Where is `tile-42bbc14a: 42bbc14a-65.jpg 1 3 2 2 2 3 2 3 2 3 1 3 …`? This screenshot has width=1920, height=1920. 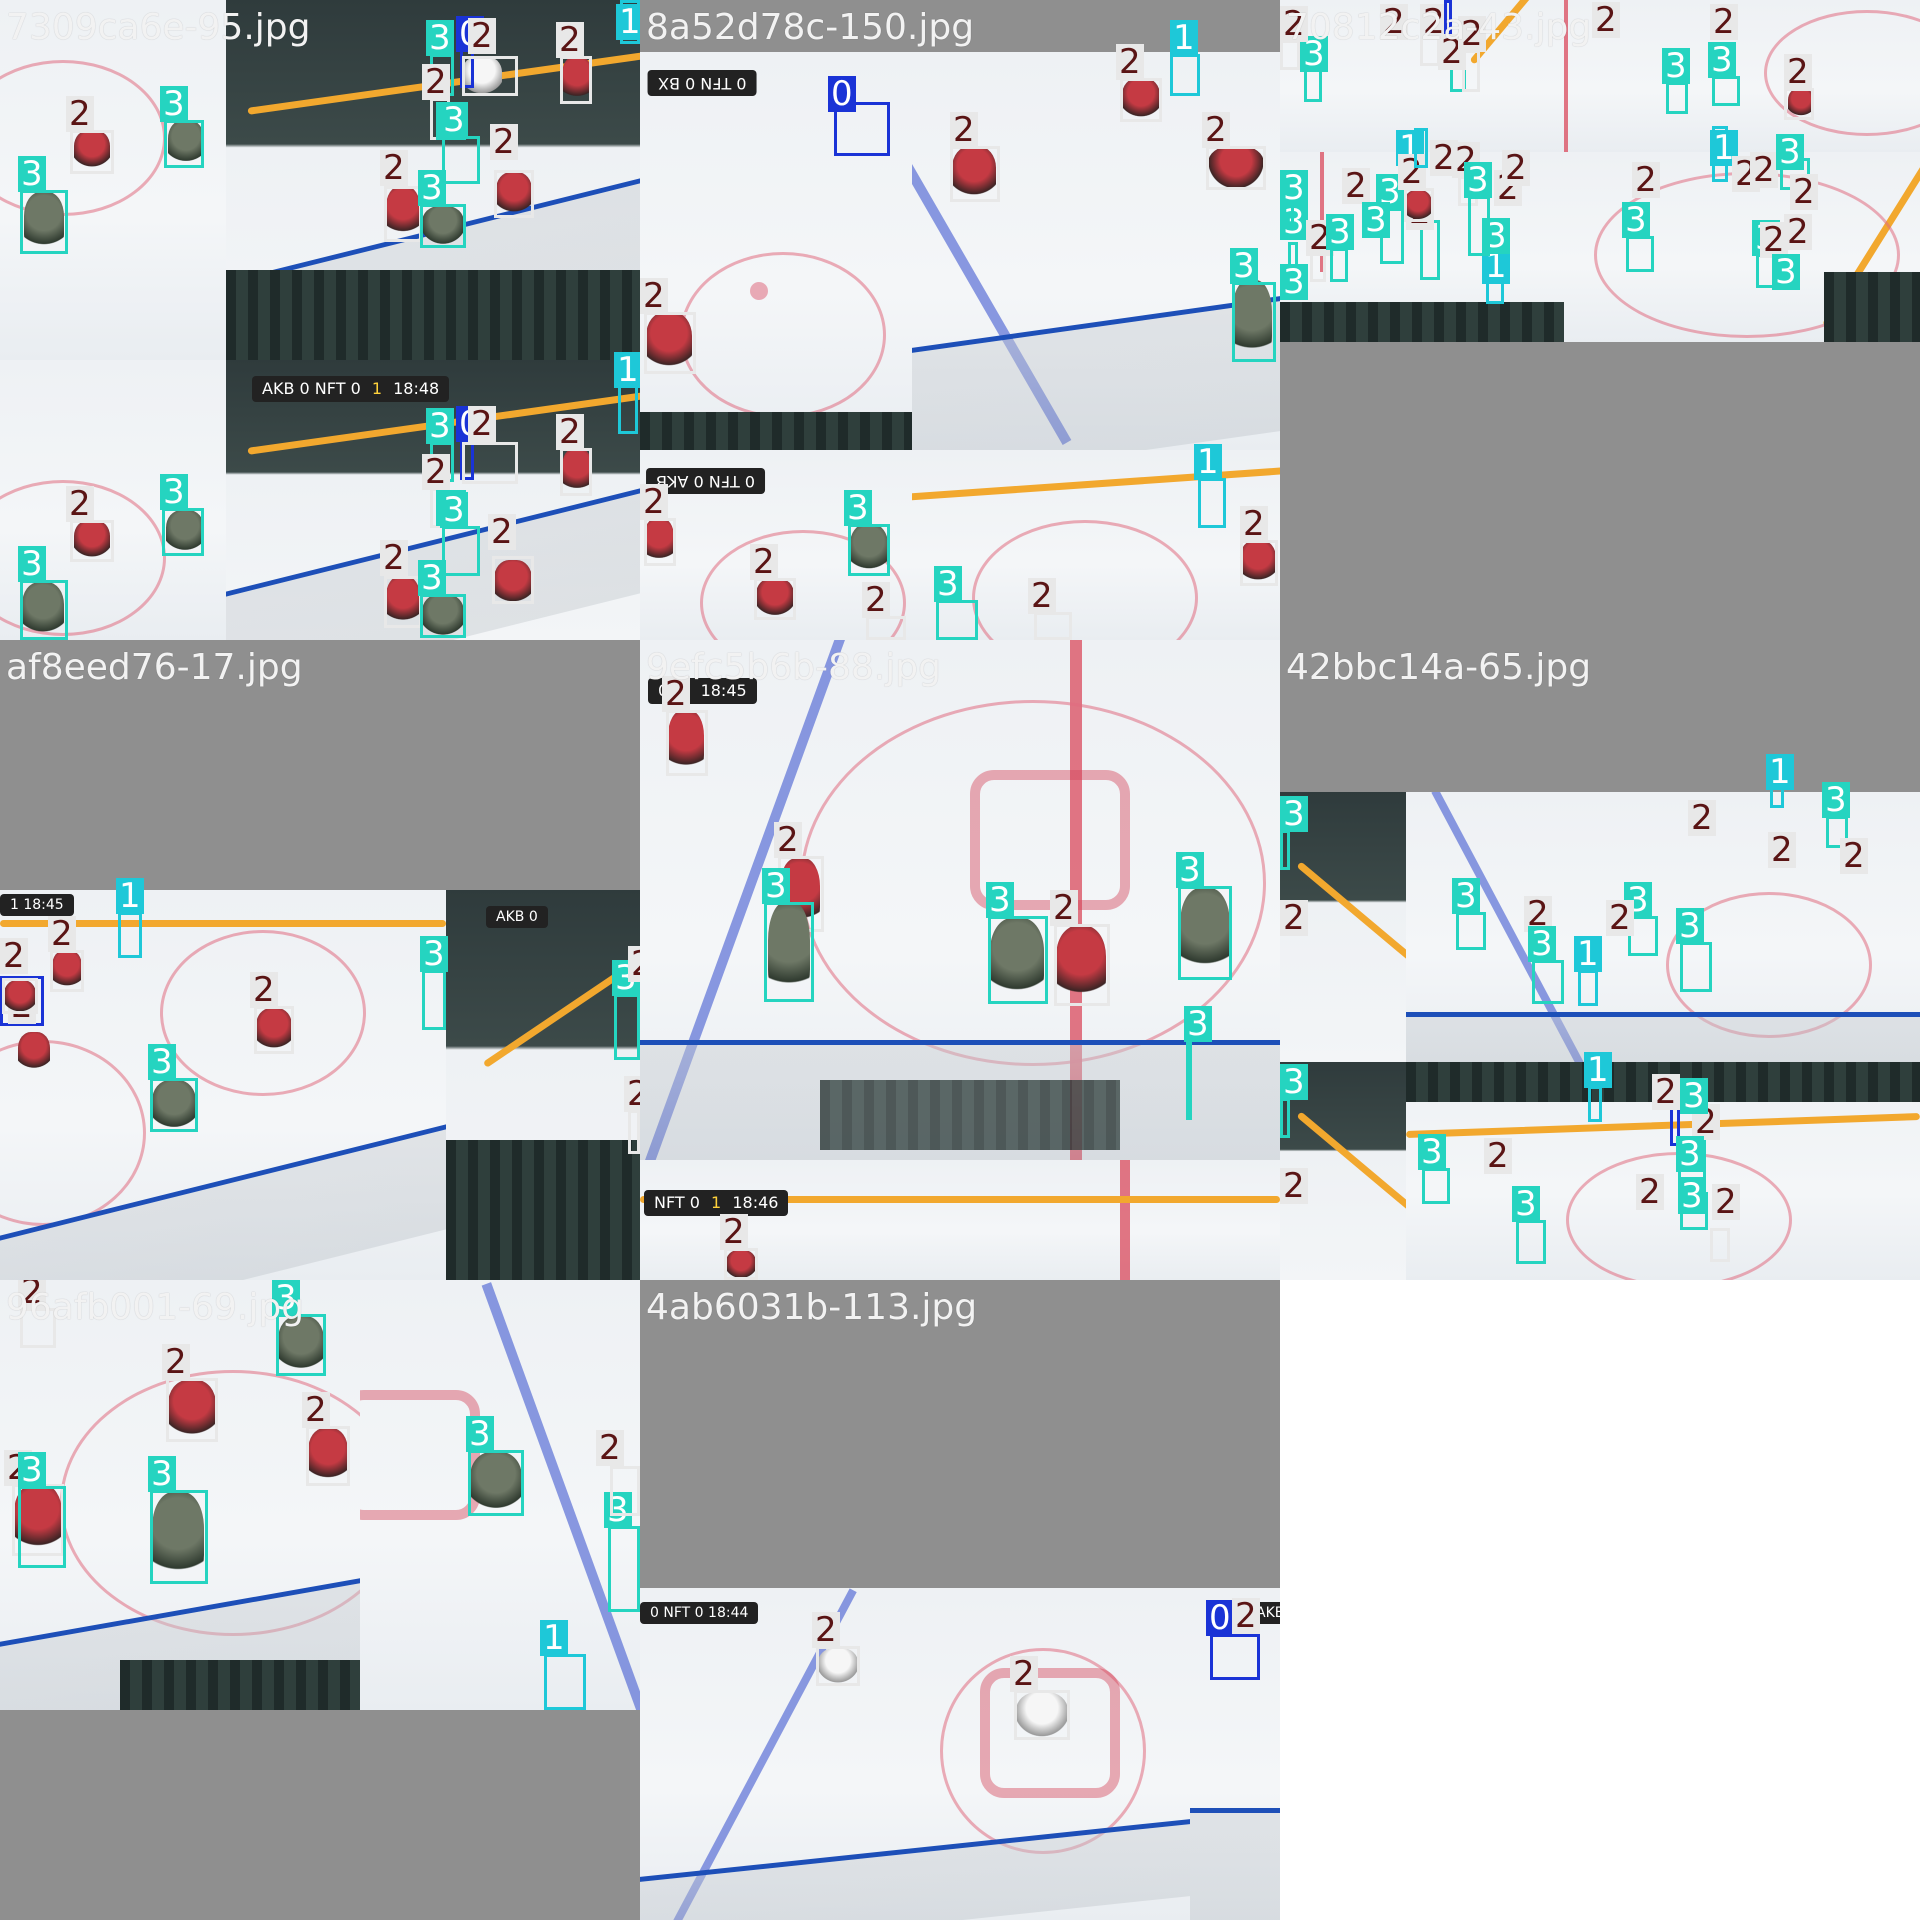
tile-42bbc14a: 42bbc14a-65.jpg 1 3 2 2 2 3 2 3 2 3 1 3 … is located at coordinates (1600, 960).